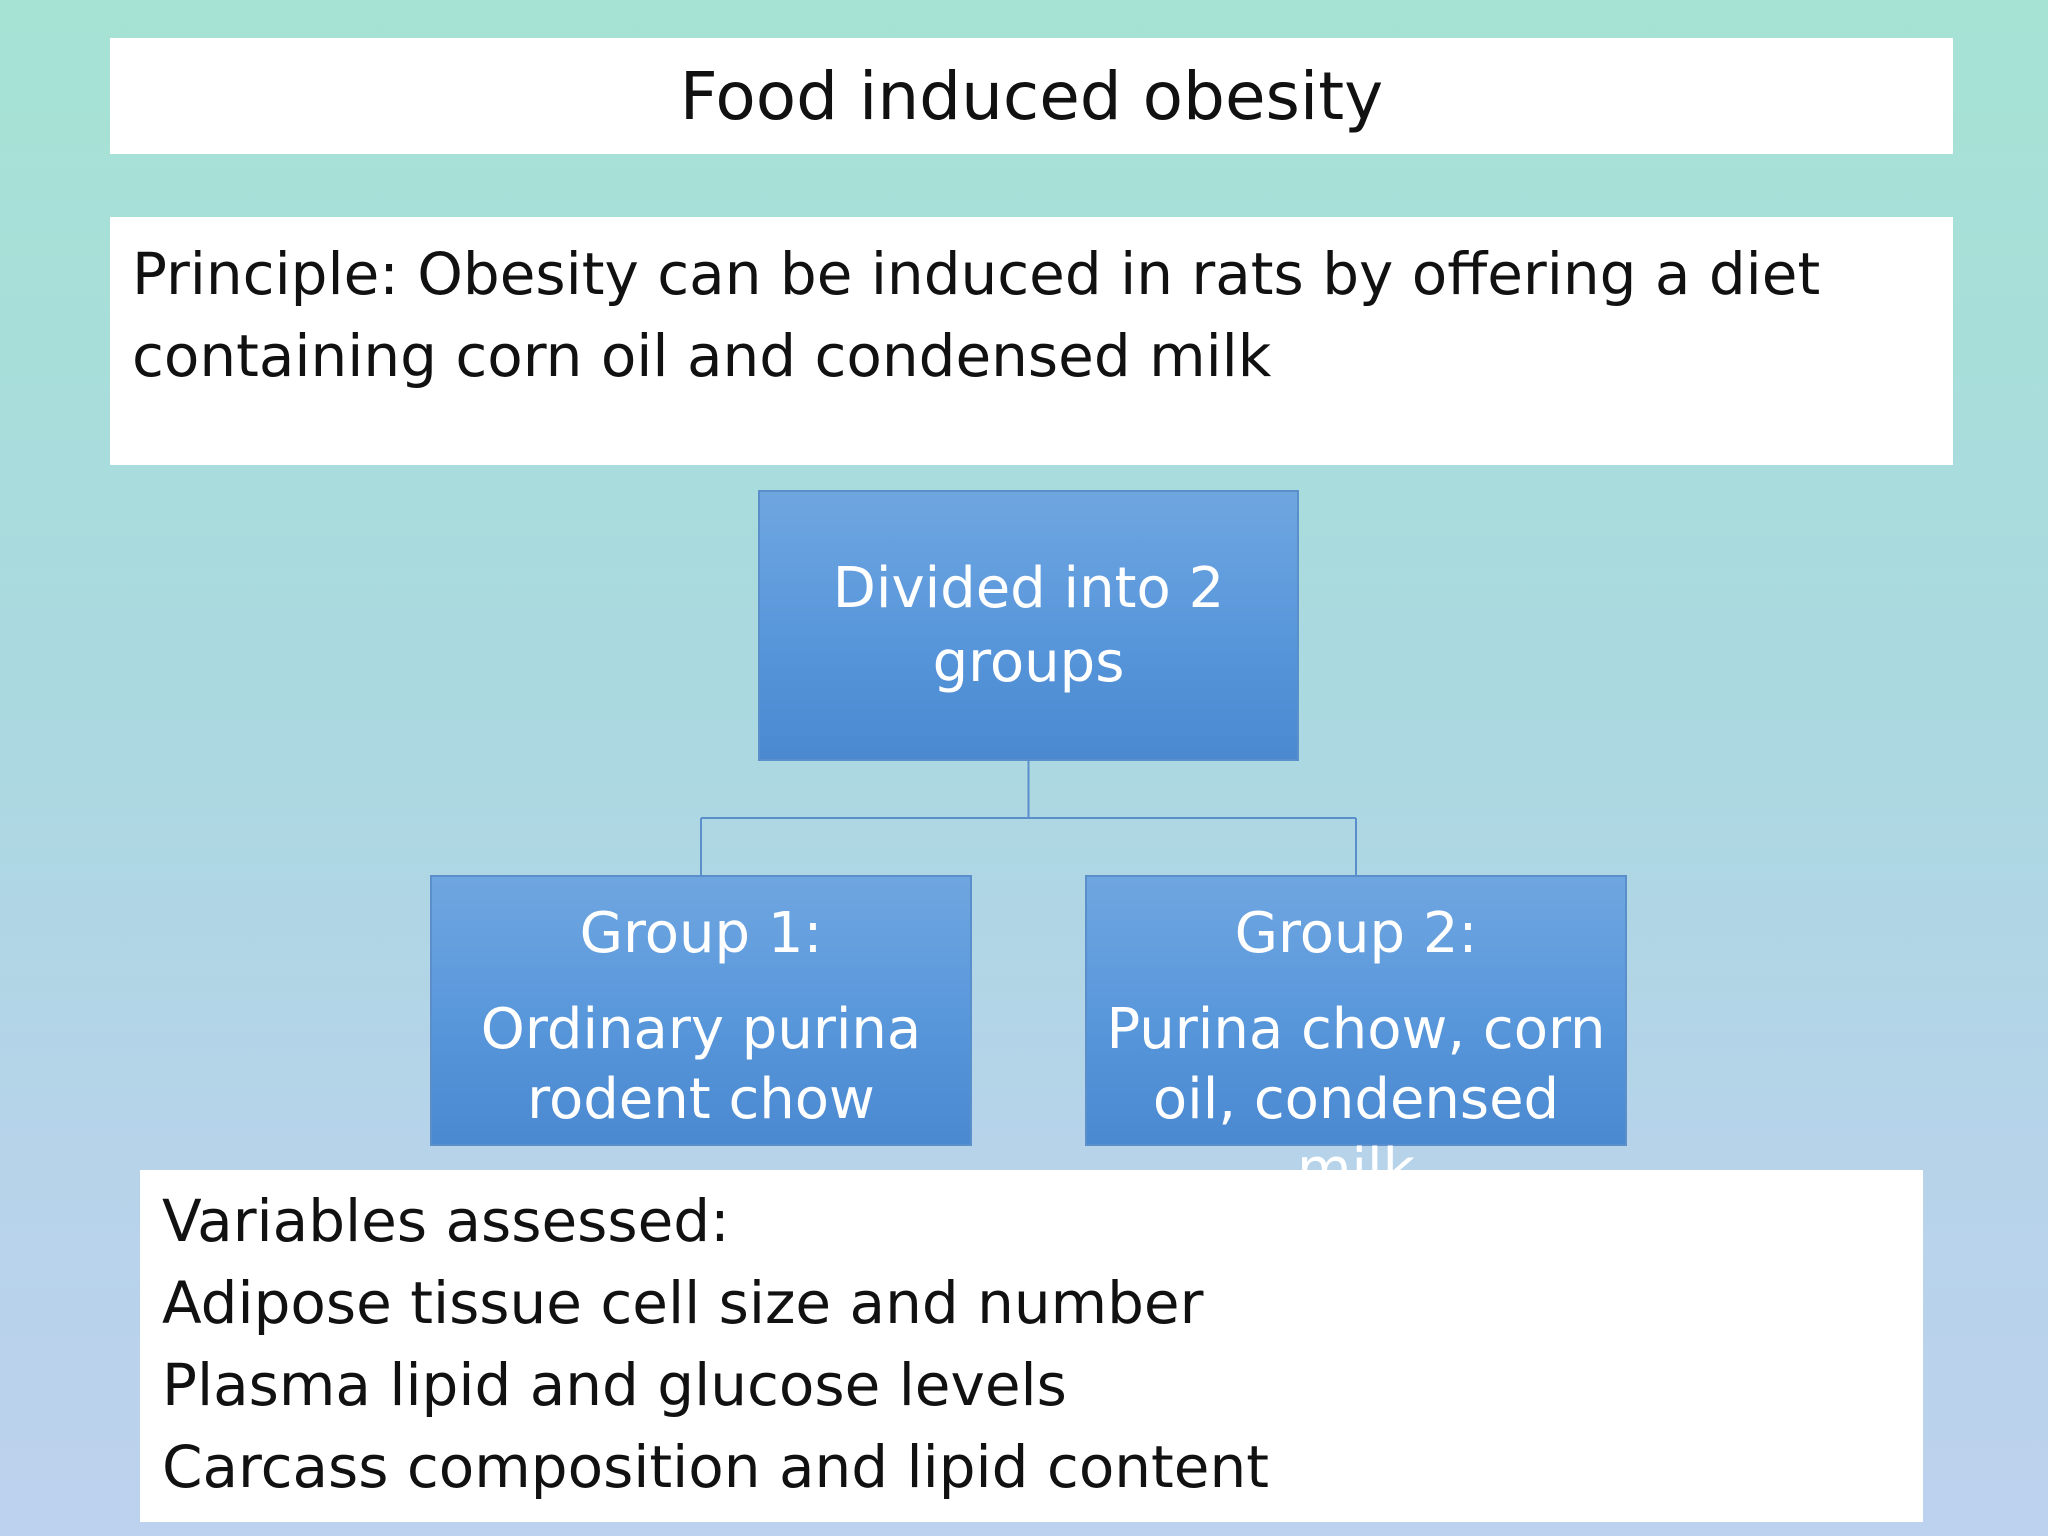  Describe the element at coordinates (715, 1467) in the screenshot. I see `variable-item: Carcass composition and lipid content` at that location.